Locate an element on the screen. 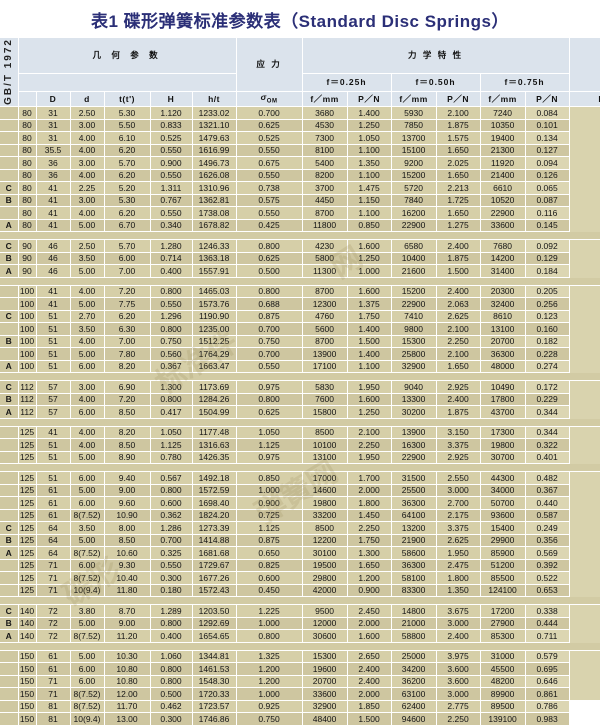 Image resolution: width=600 pixels, height=726 pixels. cell-class: A is located at coordinates (9, 553).